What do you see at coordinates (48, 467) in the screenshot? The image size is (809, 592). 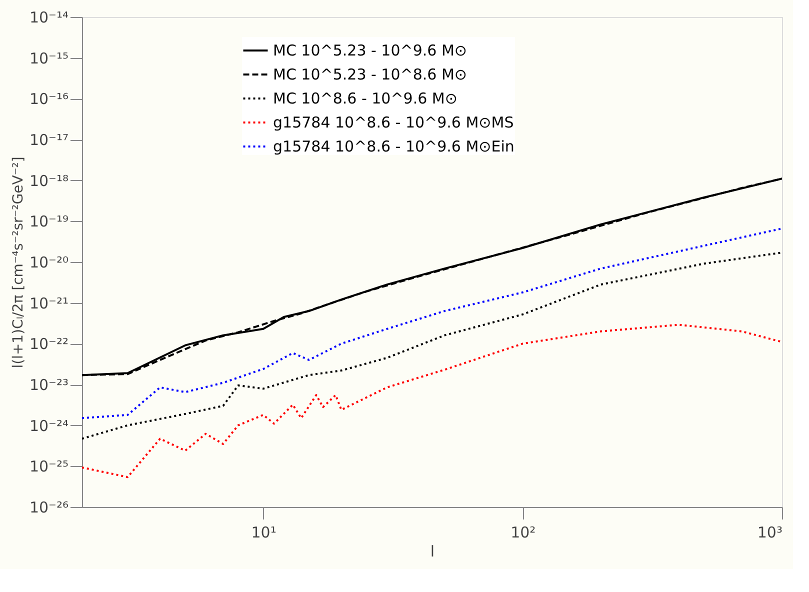 I see `y-tick-label: 10⁻²⁵` at bounding box center [48, 467].